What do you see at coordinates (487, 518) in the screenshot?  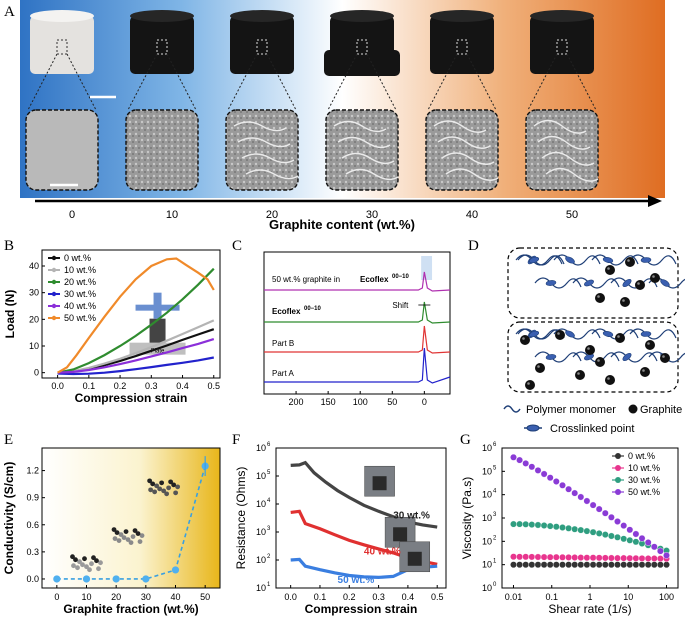 I see `g-ytick-3: 10` at bounding box center [487, 518].